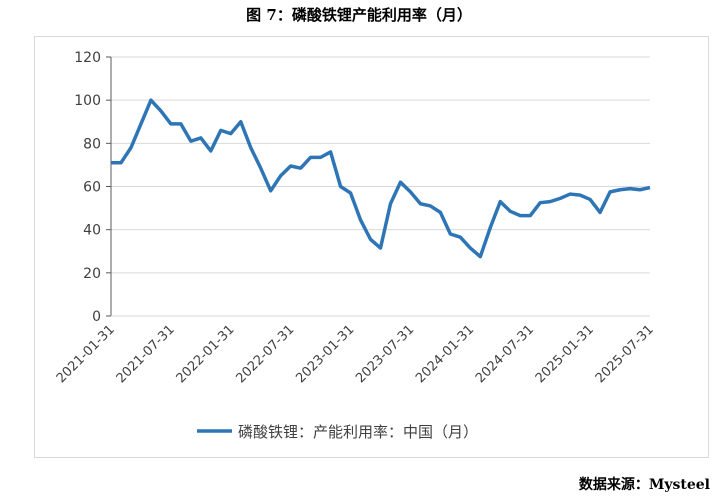 The width and height of the screenshot is (718, 501). What do you see at coordinates (505, 354) in the screenshot?
I see `x-tick-label: 2024-07-31` at bounding box center [505, 354].